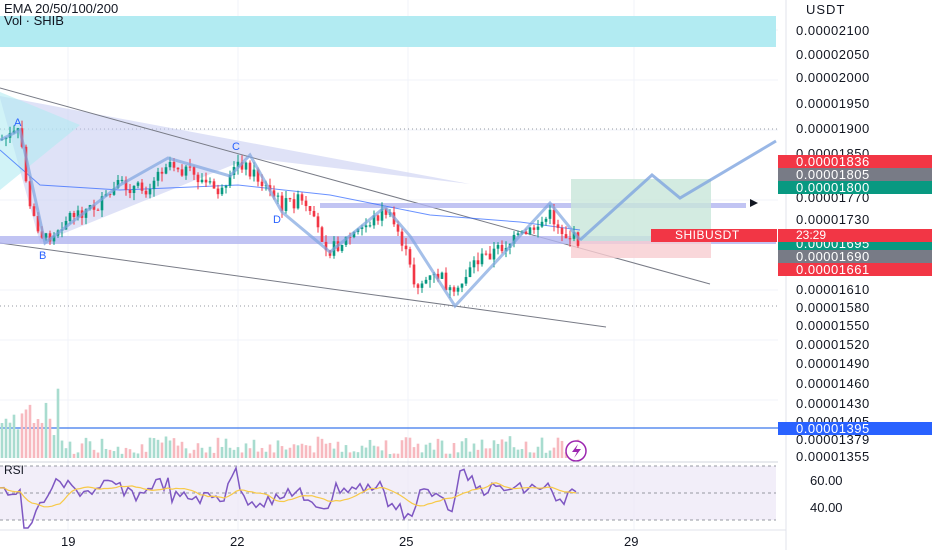  I want to click on price-tag: 0.00001661, so click(855, 269).